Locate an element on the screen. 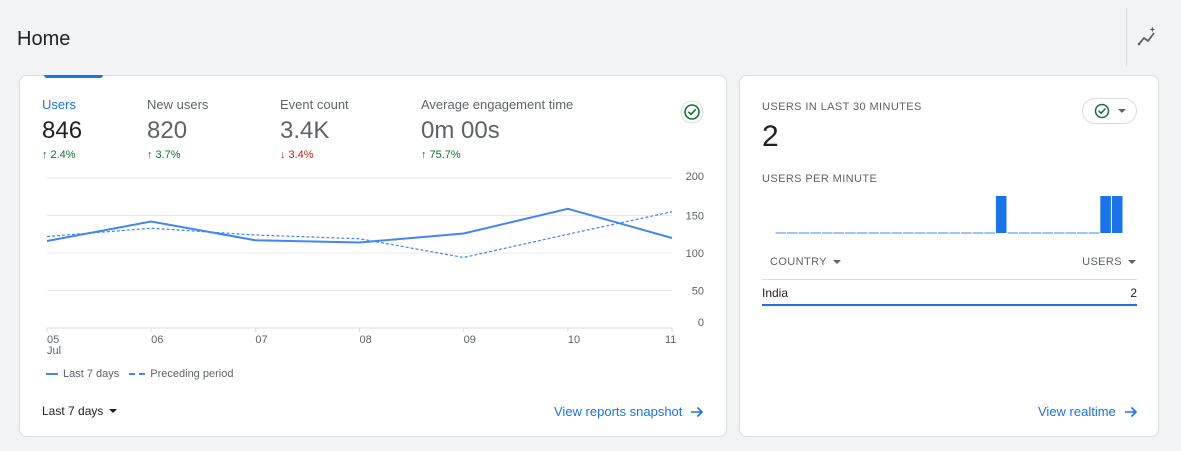 Image resolution: width=1181 pixels, height=451 pixels. view-reports-snapshot-link: View reports snapshot is located at coordinates (629, 411).